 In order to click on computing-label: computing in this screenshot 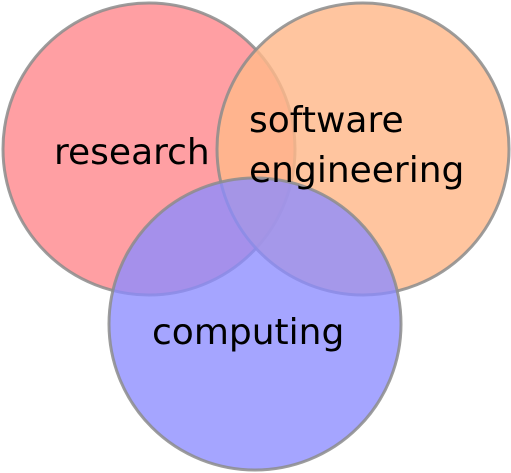, I will do `click(248, 332)`.